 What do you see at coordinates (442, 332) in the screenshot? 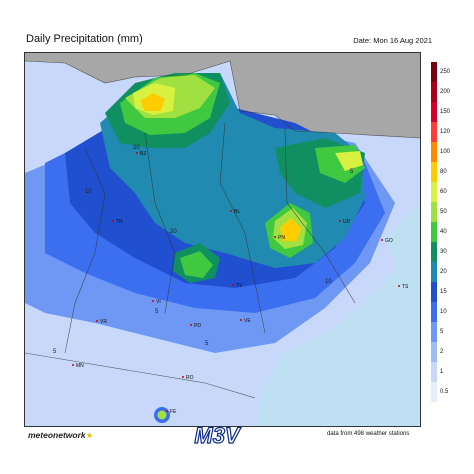
I see `colorbar-tick: 5` at bounding box center [442, 332].